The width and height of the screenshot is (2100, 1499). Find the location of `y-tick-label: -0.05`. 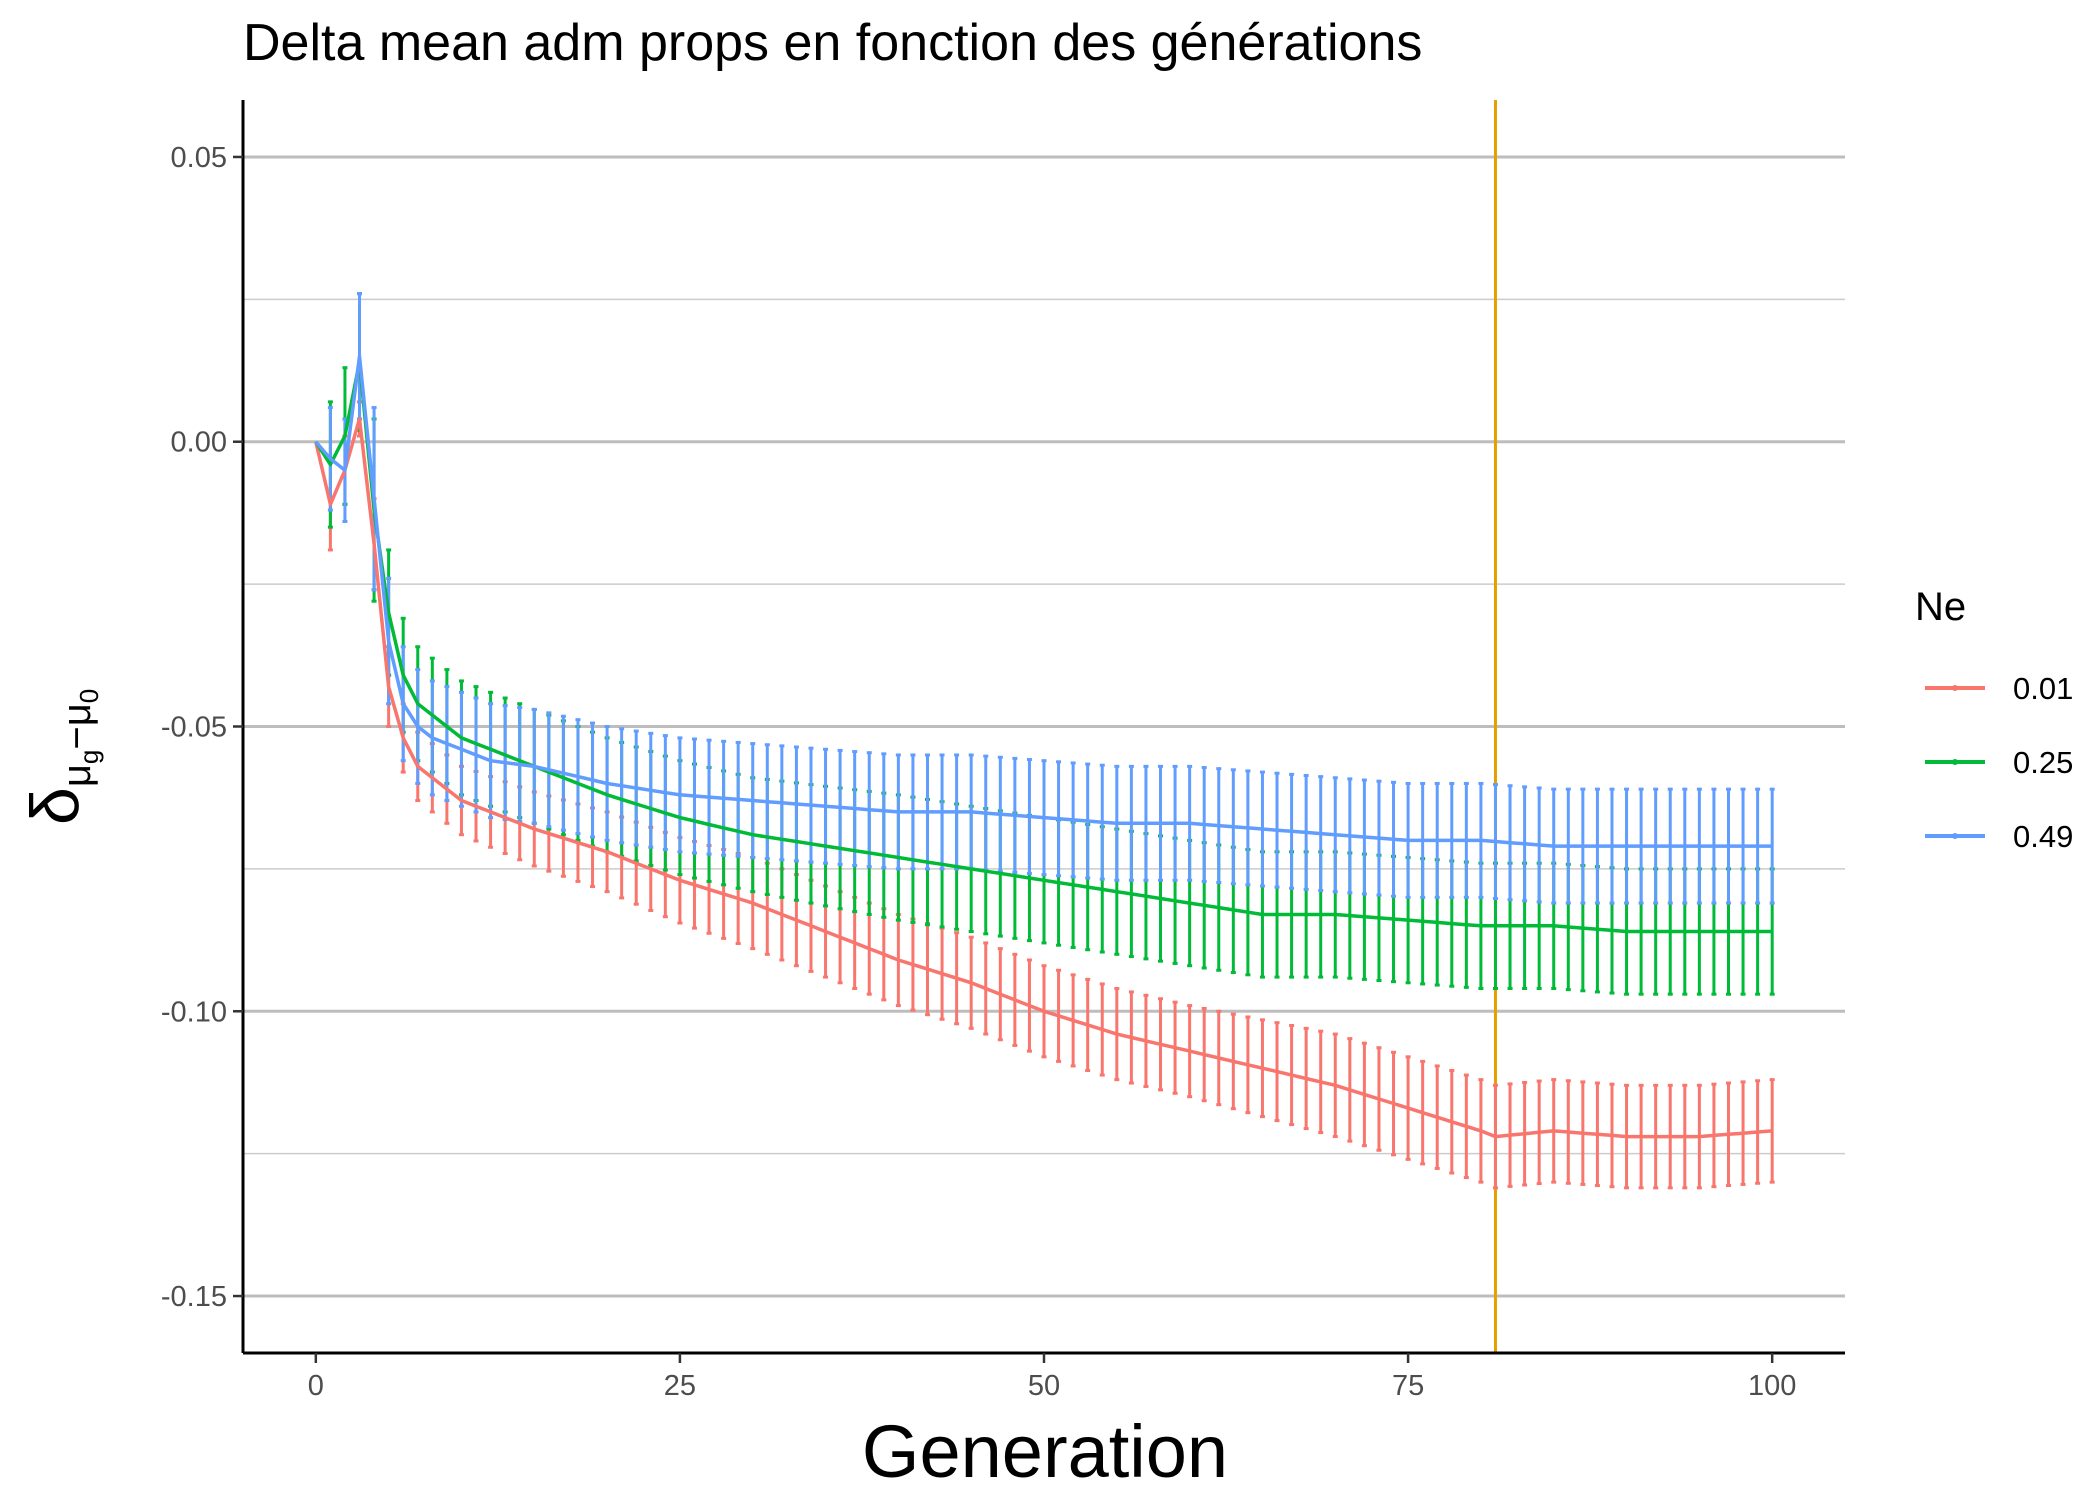

y-tick-label: -0.05 is located at coordinates (194, 728).